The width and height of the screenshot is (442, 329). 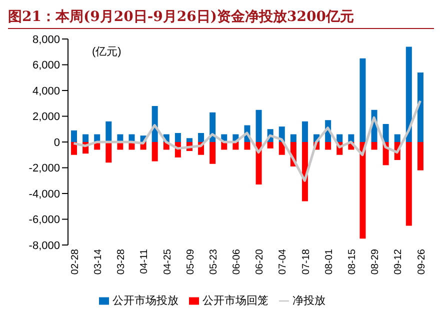 What do you see at coordinates (398, 261) in the screenshot?
I see `x-tick-label: 09-12` at bounding box center [398, 261].